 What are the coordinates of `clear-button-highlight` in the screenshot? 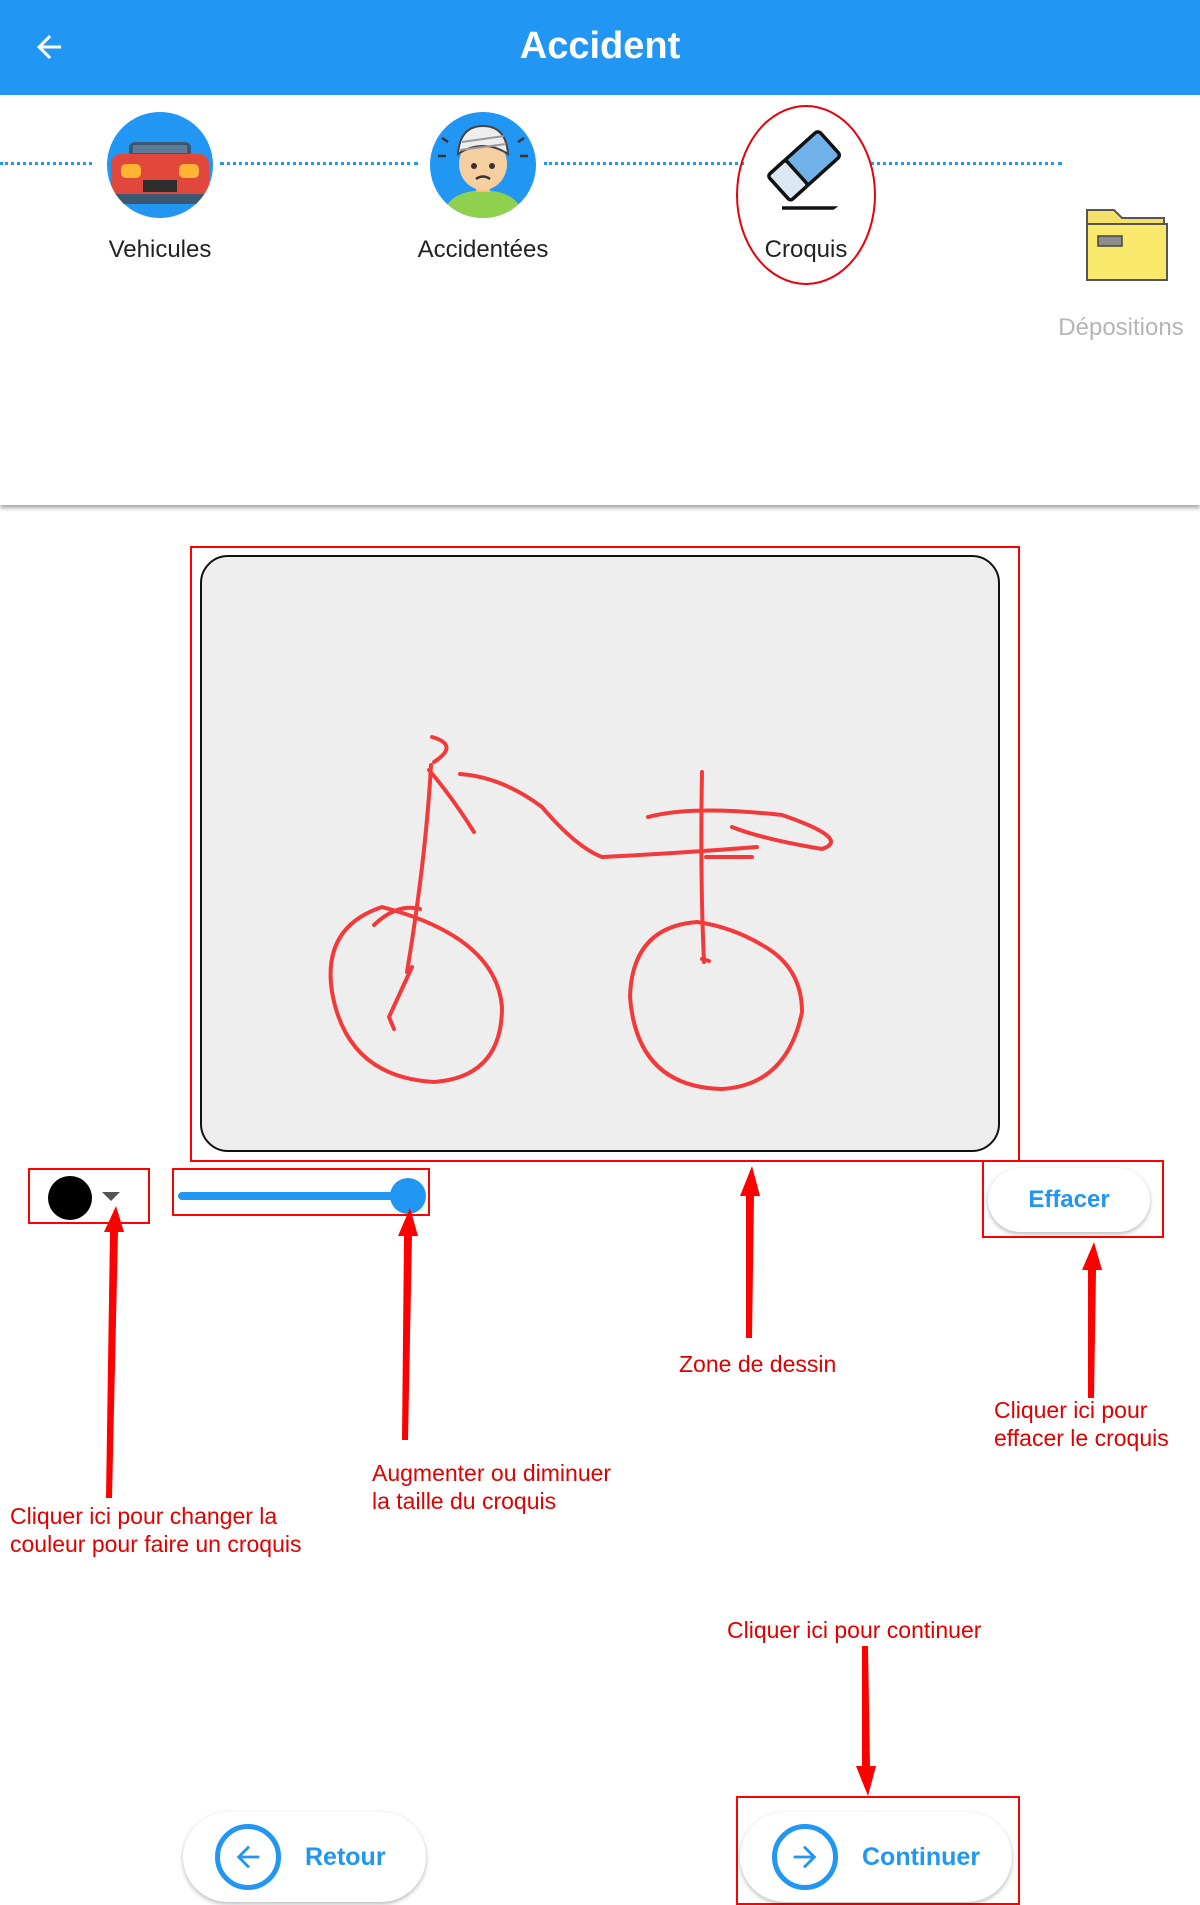 It's located at (1073, 1199).